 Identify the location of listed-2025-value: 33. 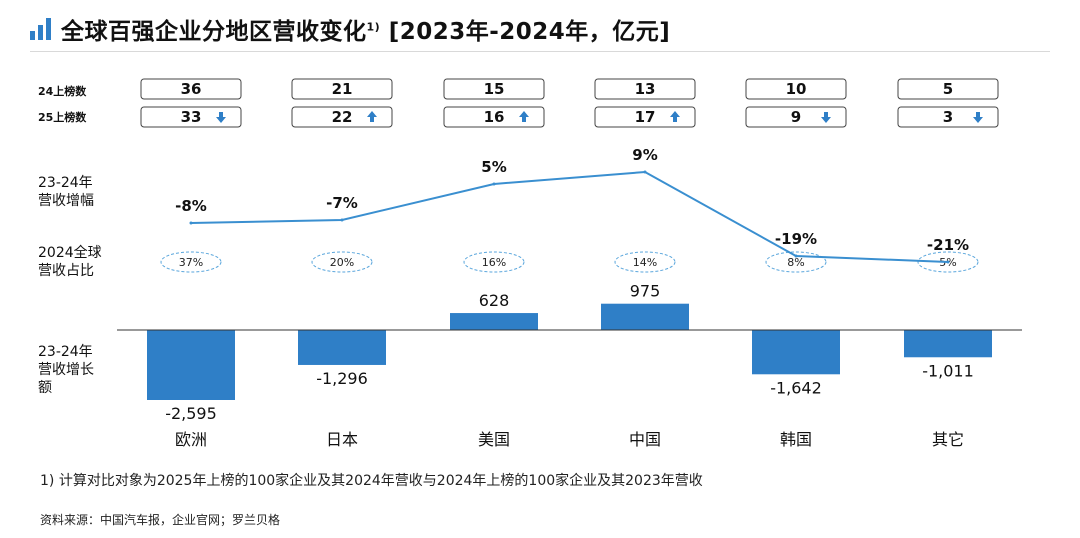
(191, 117).